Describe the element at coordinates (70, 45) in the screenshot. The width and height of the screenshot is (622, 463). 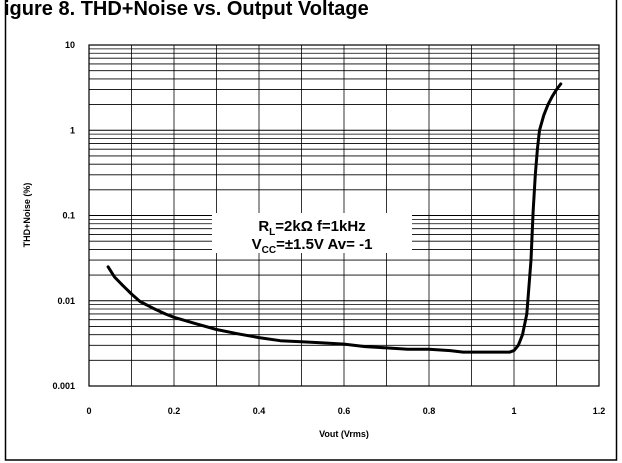
I see `y-tick-label: 10` at that location.